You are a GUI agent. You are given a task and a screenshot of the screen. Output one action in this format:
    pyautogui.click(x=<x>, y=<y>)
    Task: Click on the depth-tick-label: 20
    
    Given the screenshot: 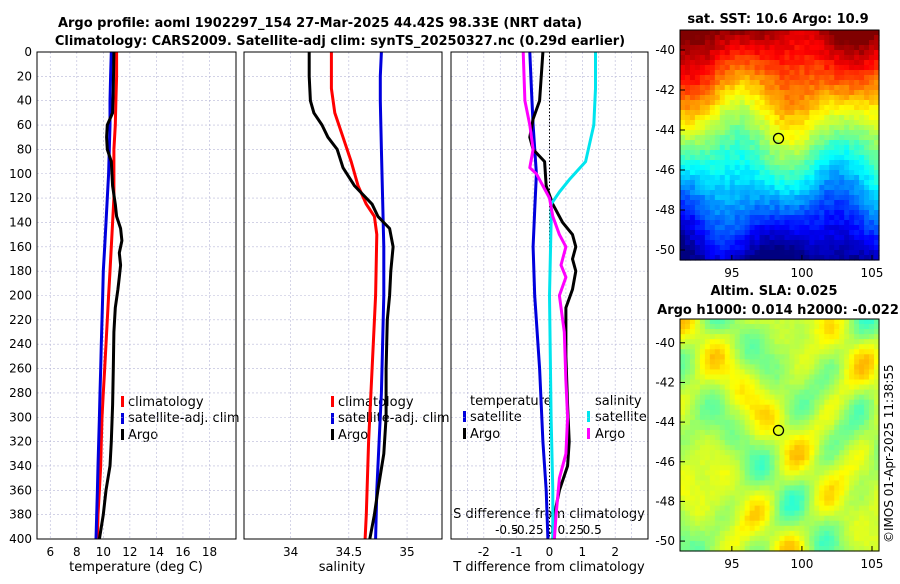 What is the action you would take?
    pyautogui.click(x=24, y=76)
    